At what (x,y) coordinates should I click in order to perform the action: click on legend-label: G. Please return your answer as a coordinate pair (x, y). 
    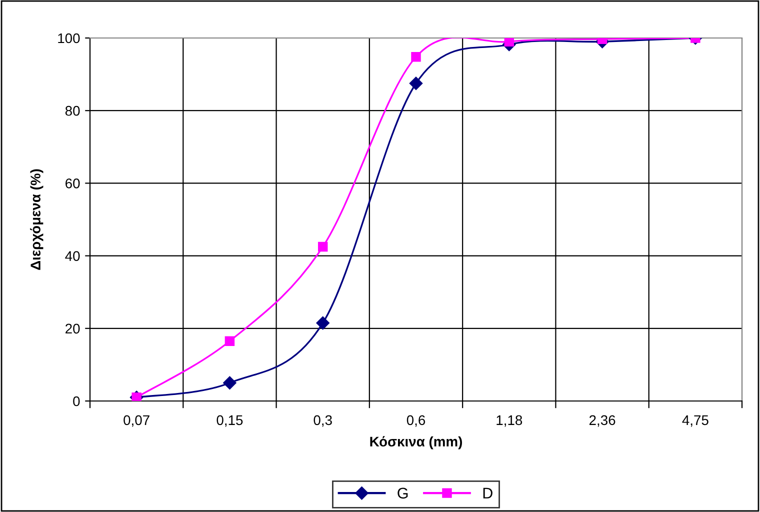
    Looking at the image, I should click on (403, 493).